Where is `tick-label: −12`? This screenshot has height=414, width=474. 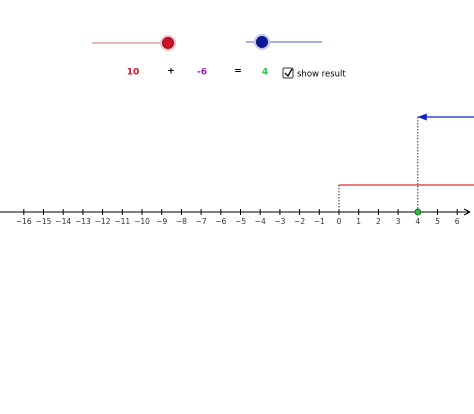 tick-label: −12 is located at coordinates (103, 221).